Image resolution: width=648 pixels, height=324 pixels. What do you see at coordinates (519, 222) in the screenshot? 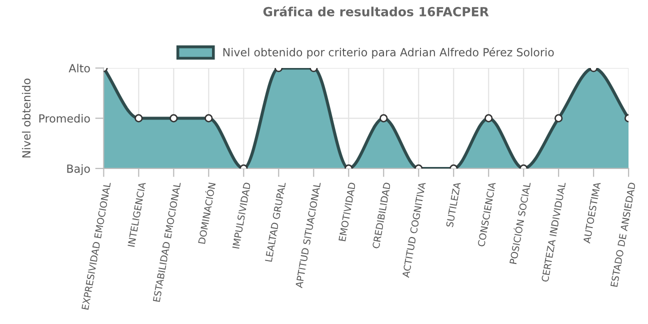
I see `x-tick-label: POSICIÓN SOCIAL` at bounding box center [519, 222].